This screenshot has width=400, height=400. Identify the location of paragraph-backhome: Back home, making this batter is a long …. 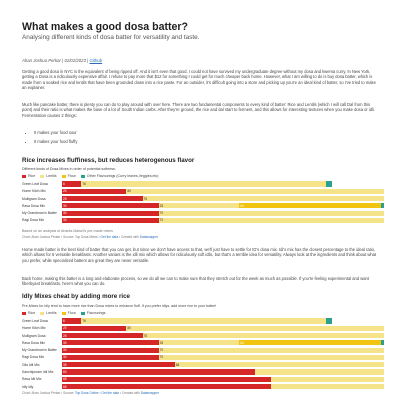
(195, 281).